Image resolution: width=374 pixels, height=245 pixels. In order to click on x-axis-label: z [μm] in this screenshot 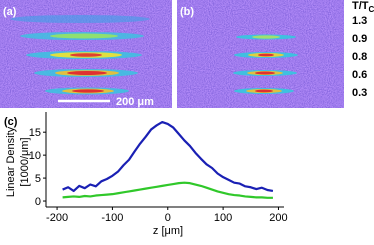, I will do `click(168, 231)`.